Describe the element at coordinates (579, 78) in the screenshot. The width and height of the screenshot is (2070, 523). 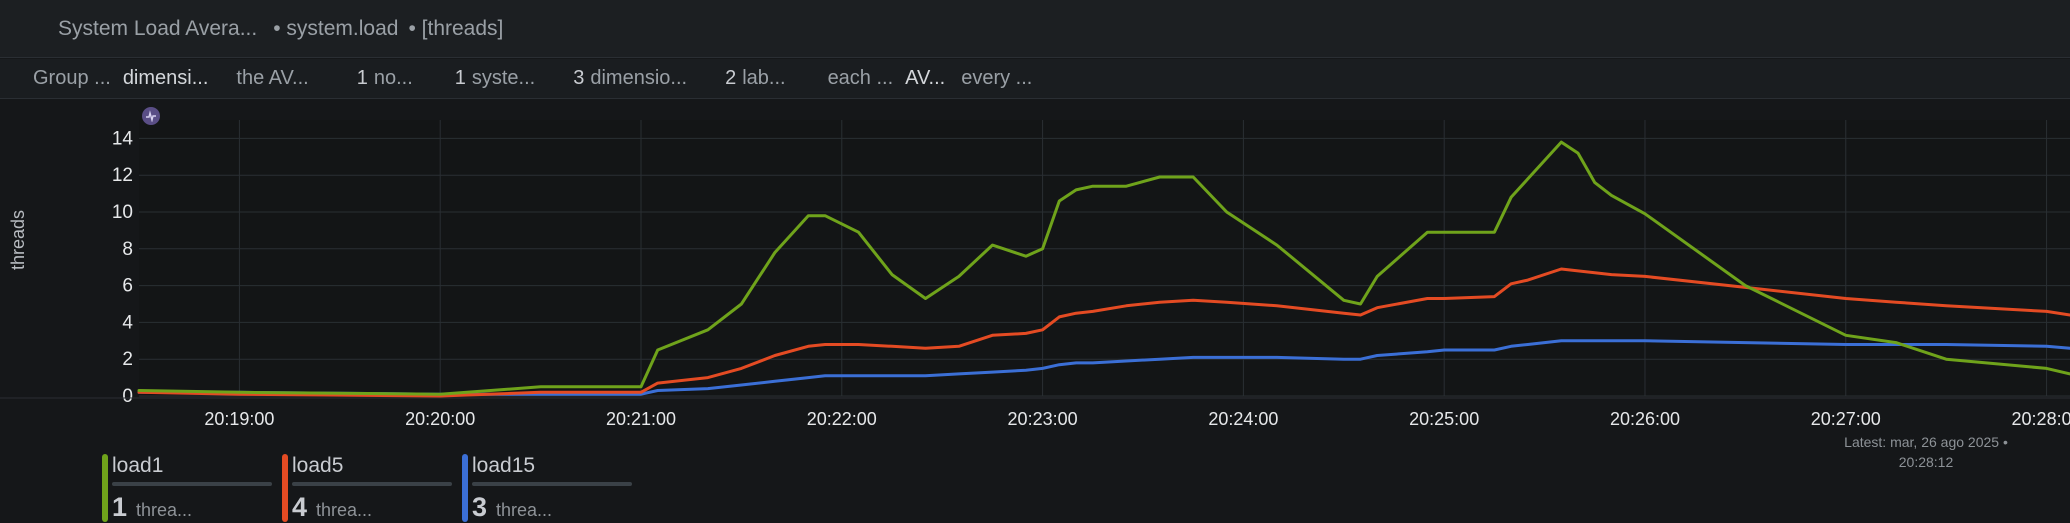
I see `dimensions-count: 3` at that location.